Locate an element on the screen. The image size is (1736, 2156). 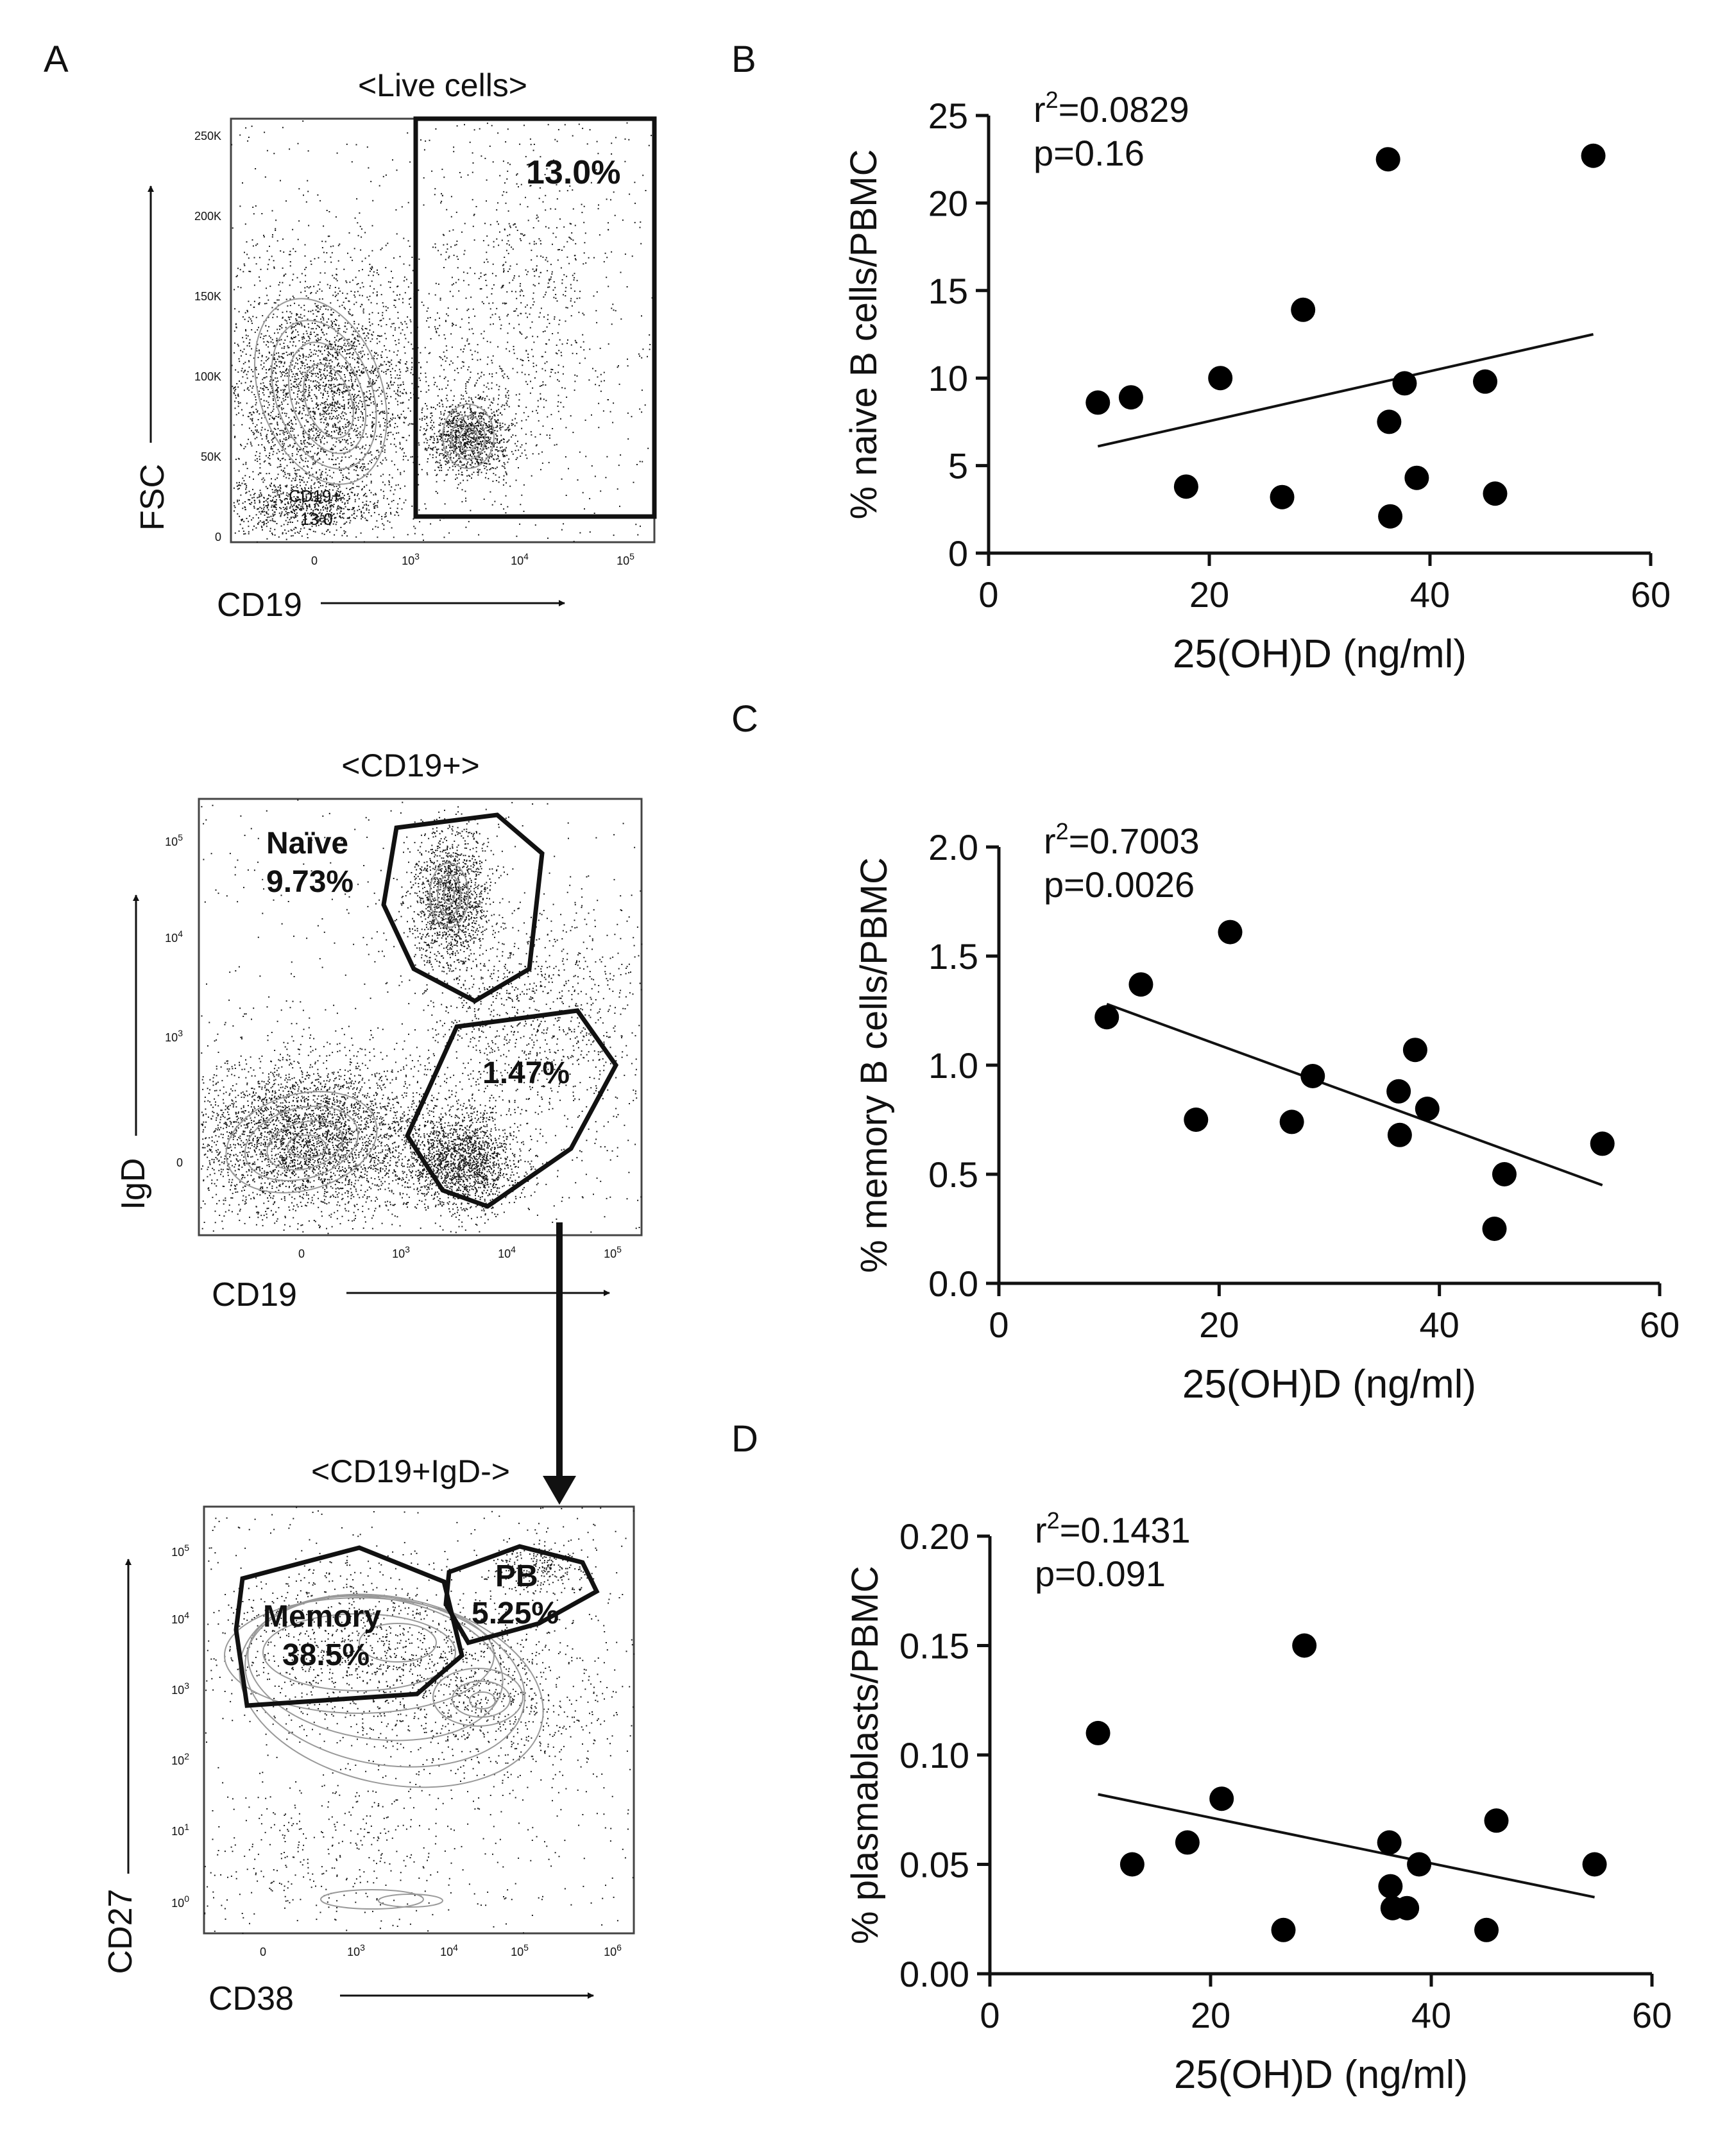
y-tick-label: 2.0 is located at coordinates (953, 848).